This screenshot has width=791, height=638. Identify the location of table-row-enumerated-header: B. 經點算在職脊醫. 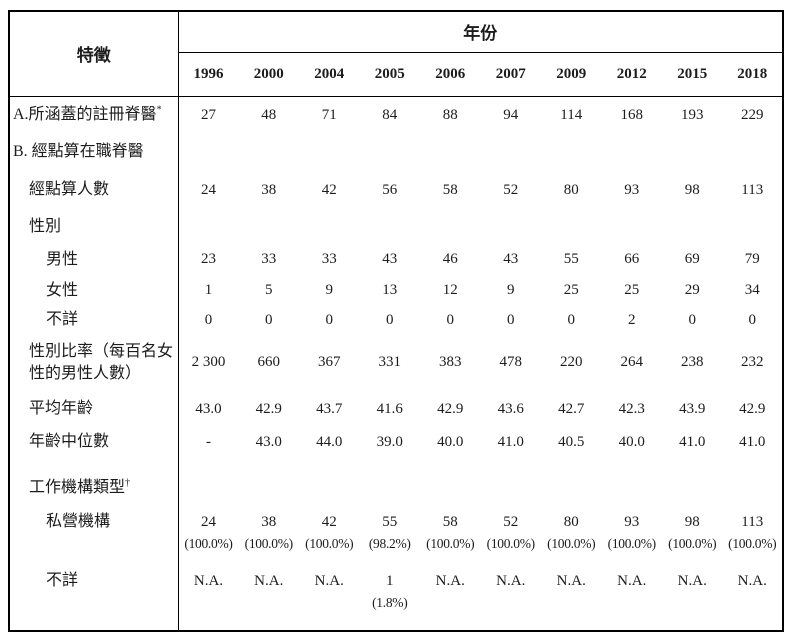
(396, 152).